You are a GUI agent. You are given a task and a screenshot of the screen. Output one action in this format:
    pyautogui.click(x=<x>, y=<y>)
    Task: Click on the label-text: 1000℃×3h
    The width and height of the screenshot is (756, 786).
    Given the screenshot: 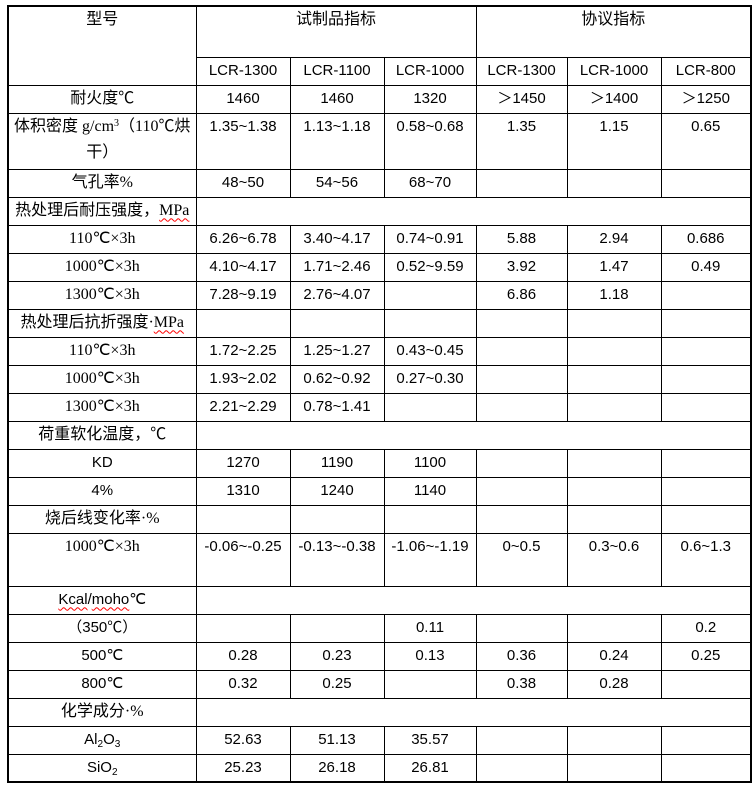 What is the action you would take?
    pyautogui.click(x=102, y=266)
    